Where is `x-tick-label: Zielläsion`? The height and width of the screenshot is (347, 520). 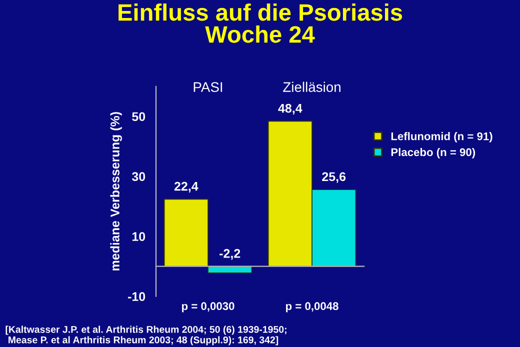 x-tick-label: Zielläsion is located at coordinates (311, 87).